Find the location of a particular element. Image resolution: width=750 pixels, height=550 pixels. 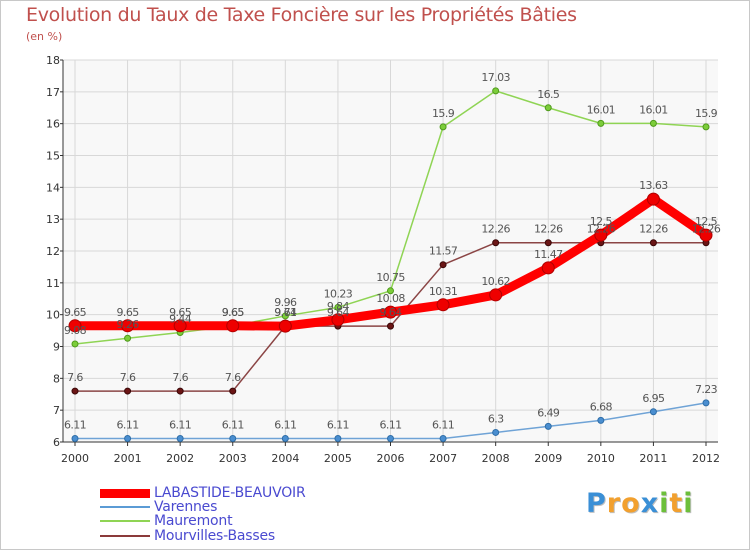

data-point-varennes-2010 is located at coordinates (601, 420).